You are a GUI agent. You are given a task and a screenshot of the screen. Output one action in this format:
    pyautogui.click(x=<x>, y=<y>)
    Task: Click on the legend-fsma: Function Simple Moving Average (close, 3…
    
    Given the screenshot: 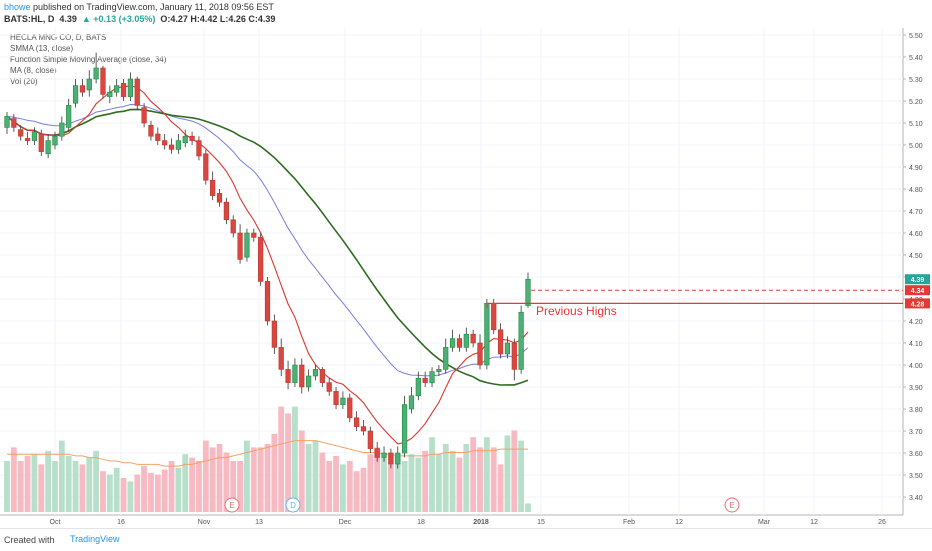 What is the action you would take?
    pyautogui.click(x=88, y=59)
    